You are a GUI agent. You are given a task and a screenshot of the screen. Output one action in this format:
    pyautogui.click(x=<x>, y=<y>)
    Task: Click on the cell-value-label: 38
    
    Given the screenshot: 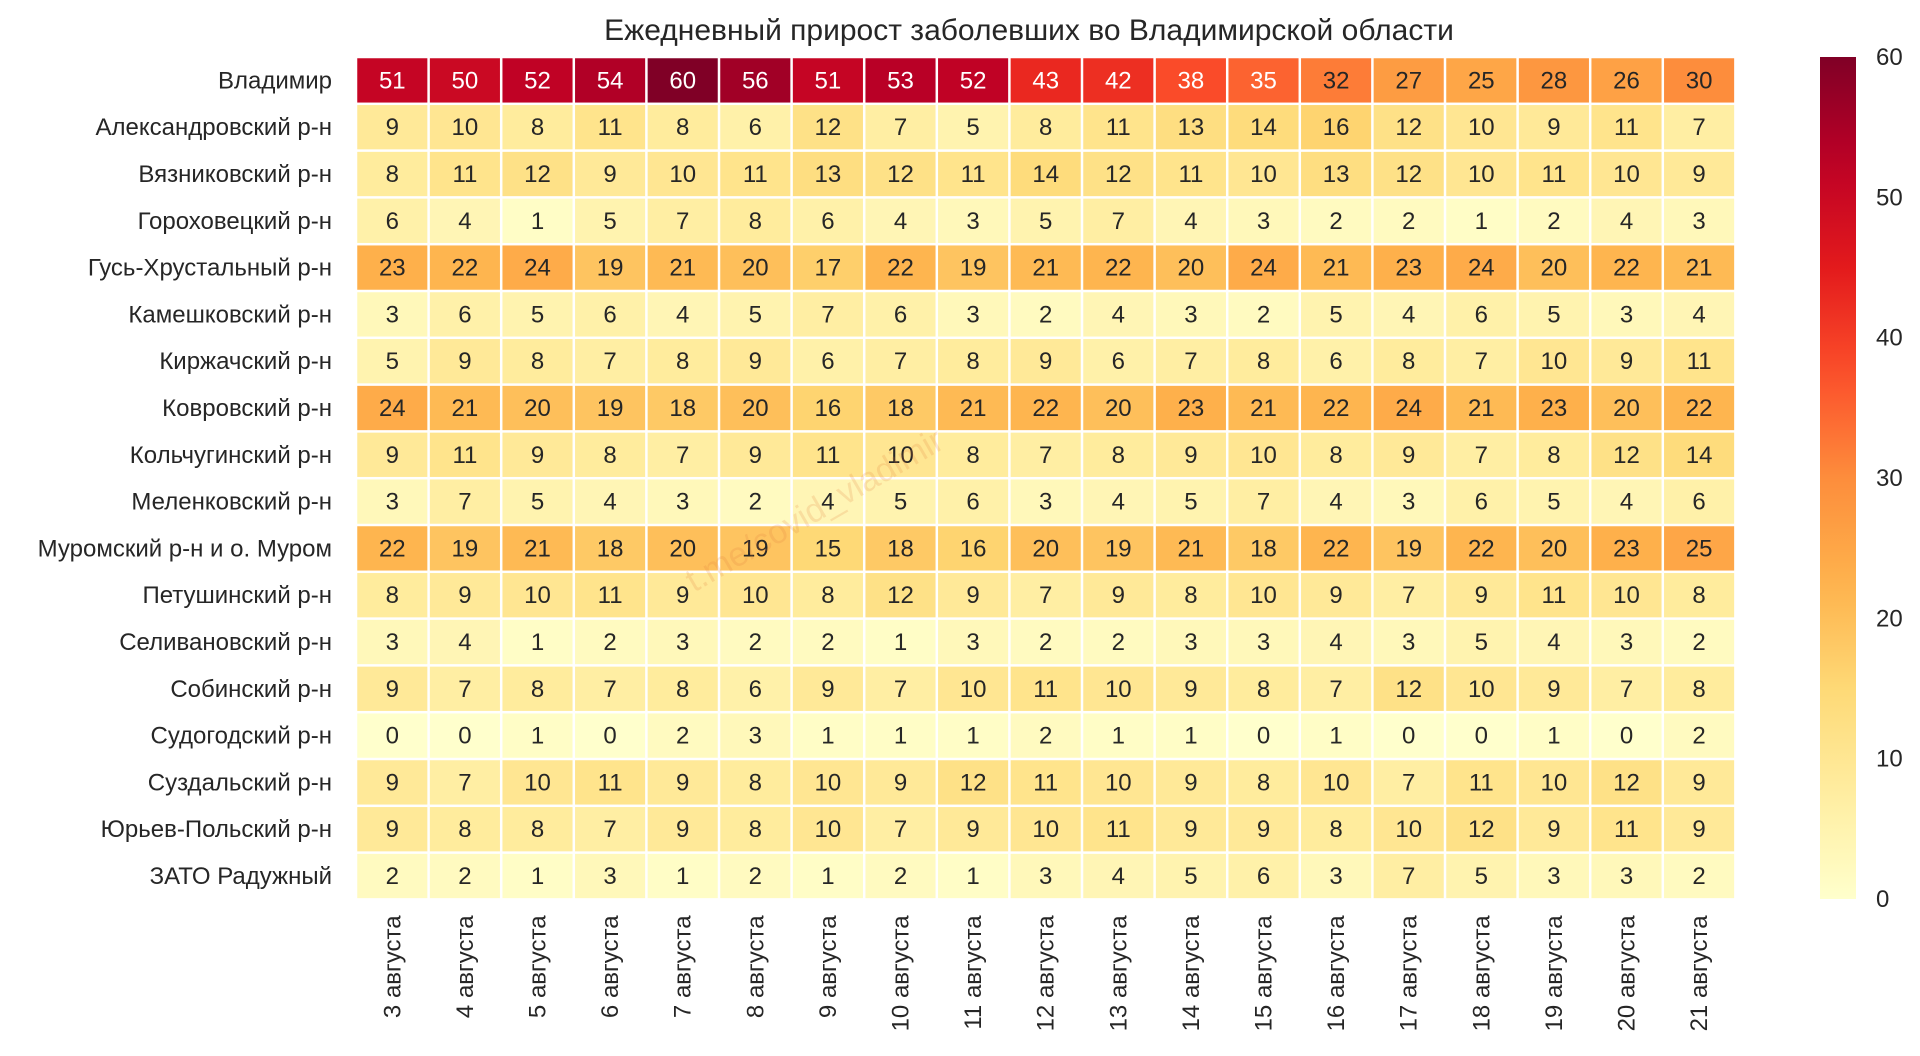 What is the action you would take?
    pyautogui.click(x=1191, y=80)
    